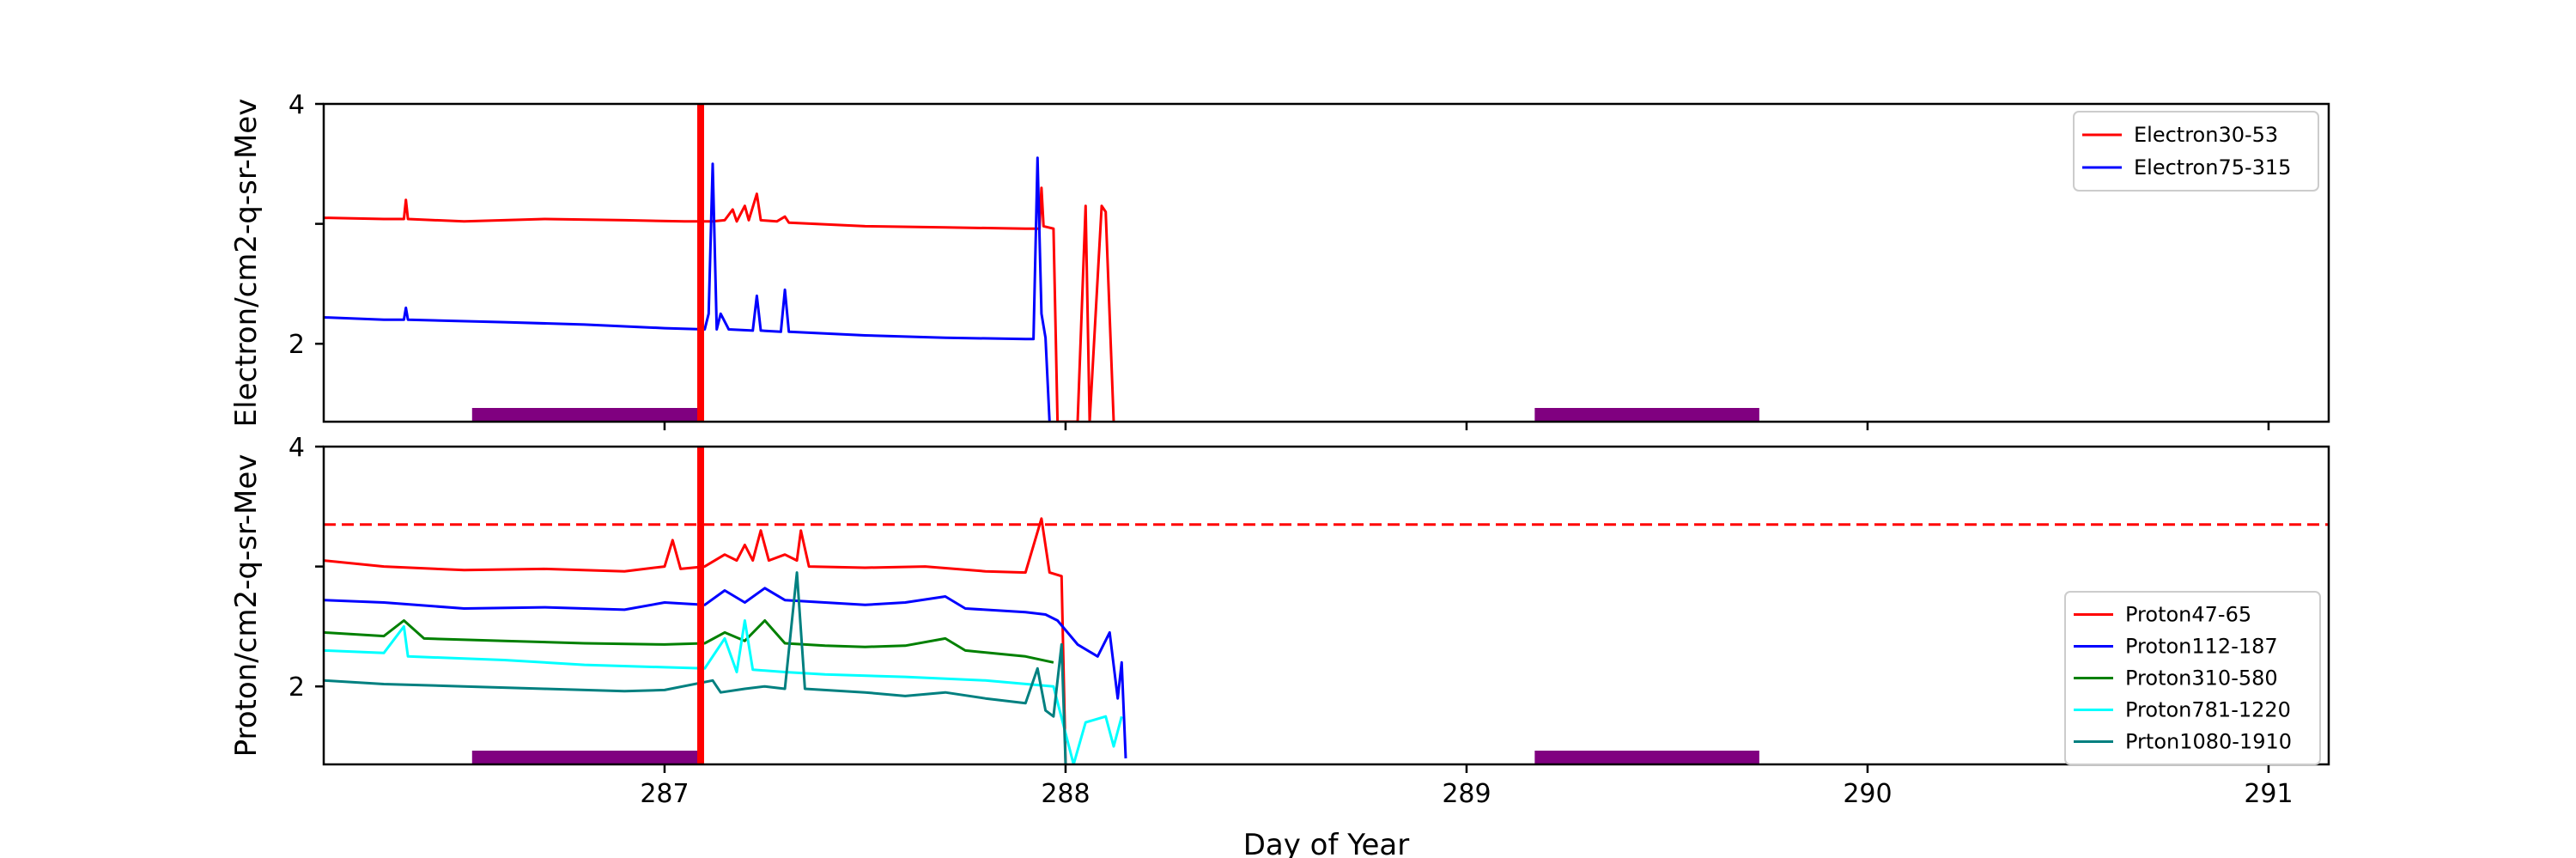  Describe the element at coordinates (2201, 678) in the screenshot. I see `legend-label-proton310-580: Proton310-580` at that location.